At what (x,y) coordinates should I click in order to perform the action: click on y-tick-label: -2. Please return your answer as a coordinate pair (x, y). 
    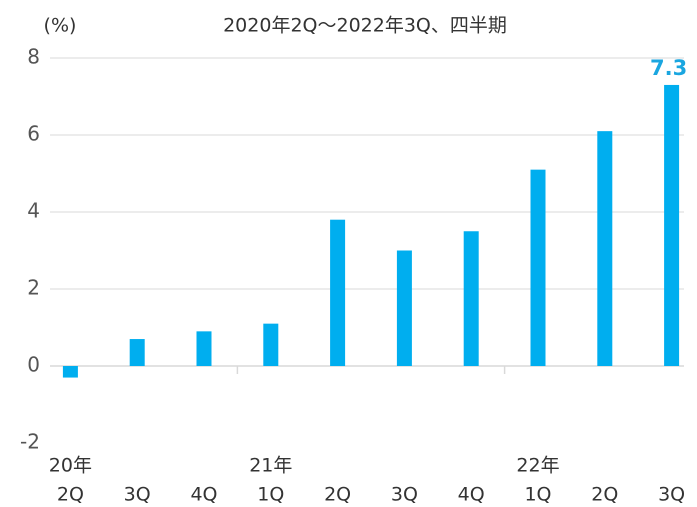
    Looking at the image, I should click on (30, 442).